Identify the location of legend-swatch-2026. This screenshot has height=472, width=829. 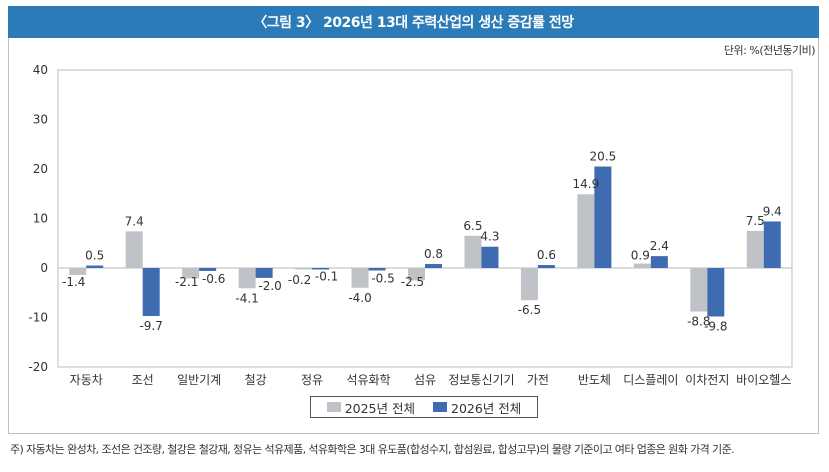
(440, 407).